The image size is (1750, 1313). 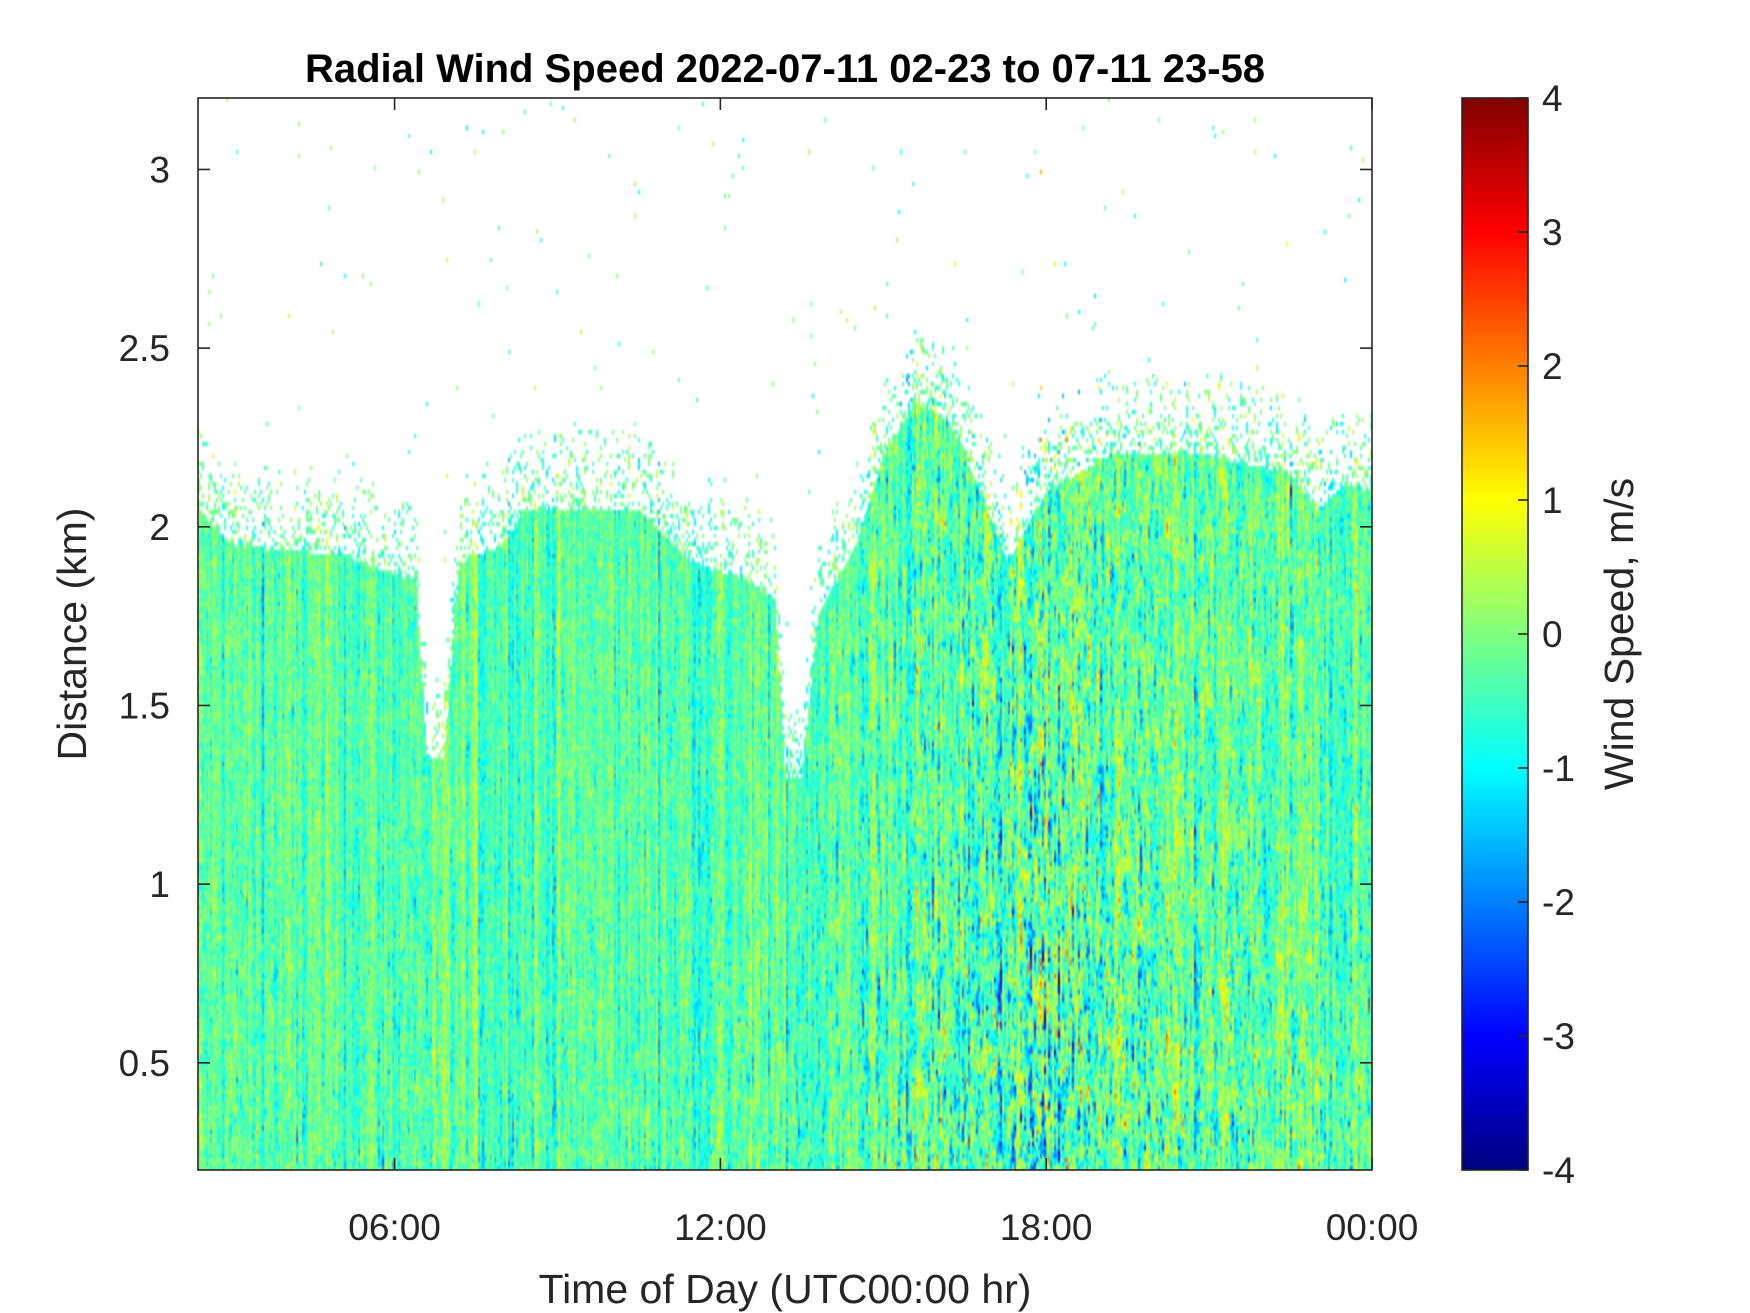 What do you see at coordinates (1558, 1036) in the screenshot?
I see `colorbar-tick-label: -3` at bounding box center [1558, 1036].